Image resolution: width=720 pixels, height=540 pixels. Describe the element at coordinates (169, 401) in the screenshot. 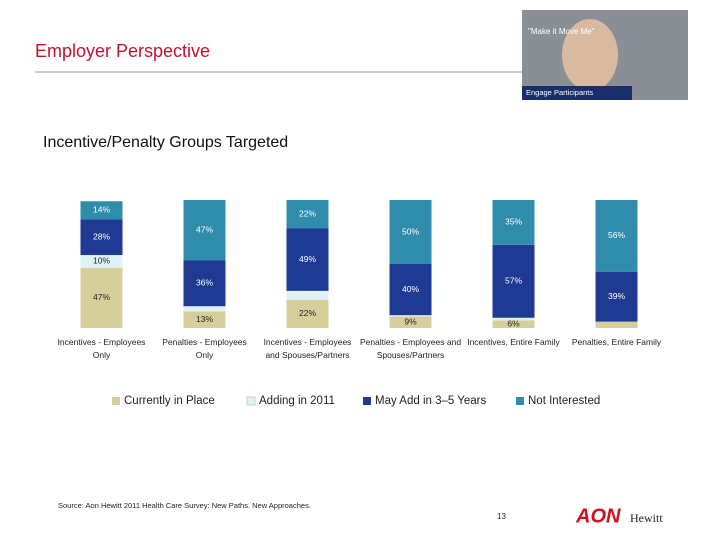

I see `legend-label: Currently in Place` at that location.